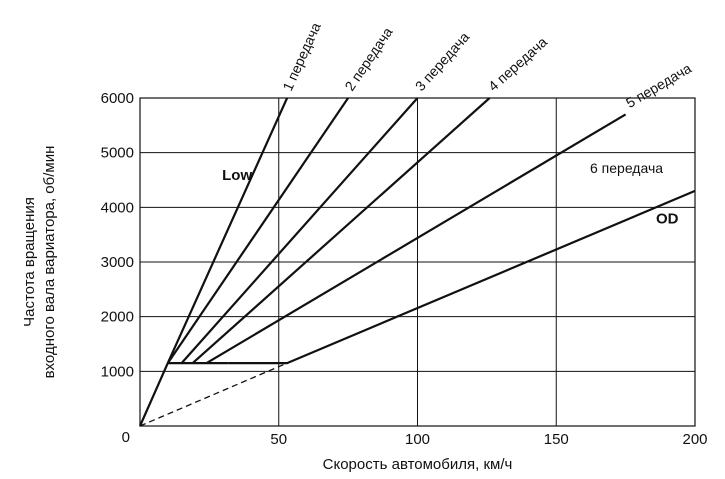  Describe the element at coordinates (126, 437) in the screenshot. I see `origin-label: 0` at that location.